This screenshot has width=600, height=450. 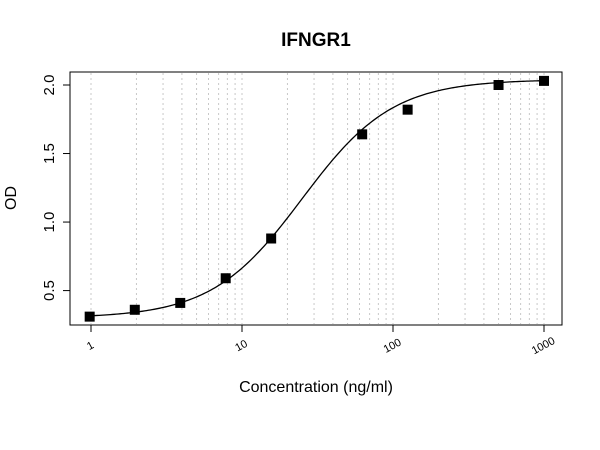 I want to click on y-tick-label: 2.0, so click(x=49, y=85).